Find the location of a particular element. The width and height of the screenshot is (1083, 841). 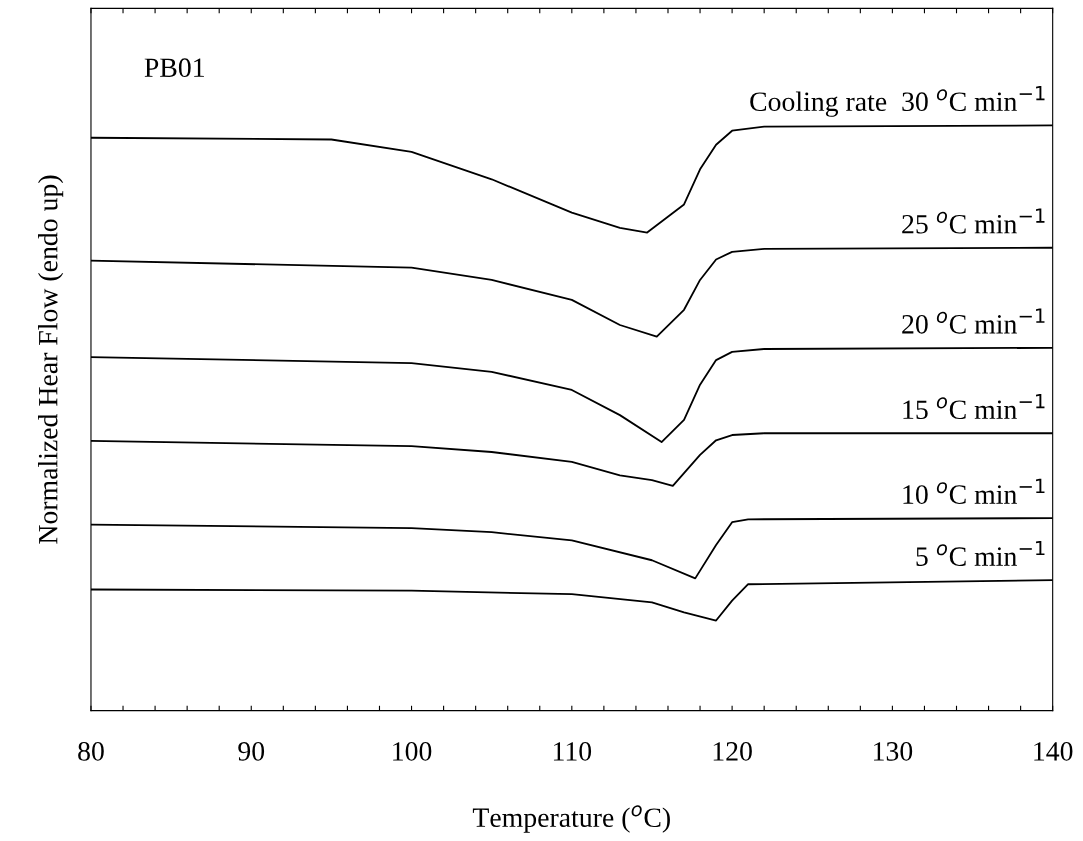

x-tick-label: 90 is located at coordinates (251, 751).